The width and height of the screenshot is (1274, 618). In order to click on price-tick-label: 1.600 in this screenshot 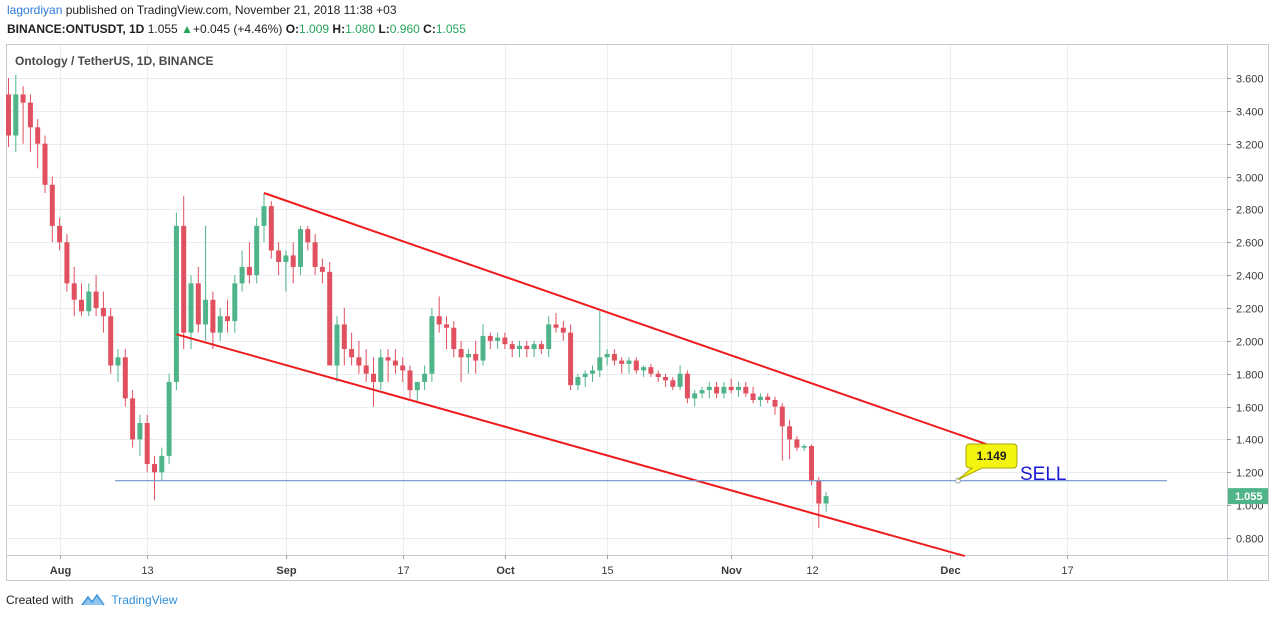, I will do `click(1250, 409)`.